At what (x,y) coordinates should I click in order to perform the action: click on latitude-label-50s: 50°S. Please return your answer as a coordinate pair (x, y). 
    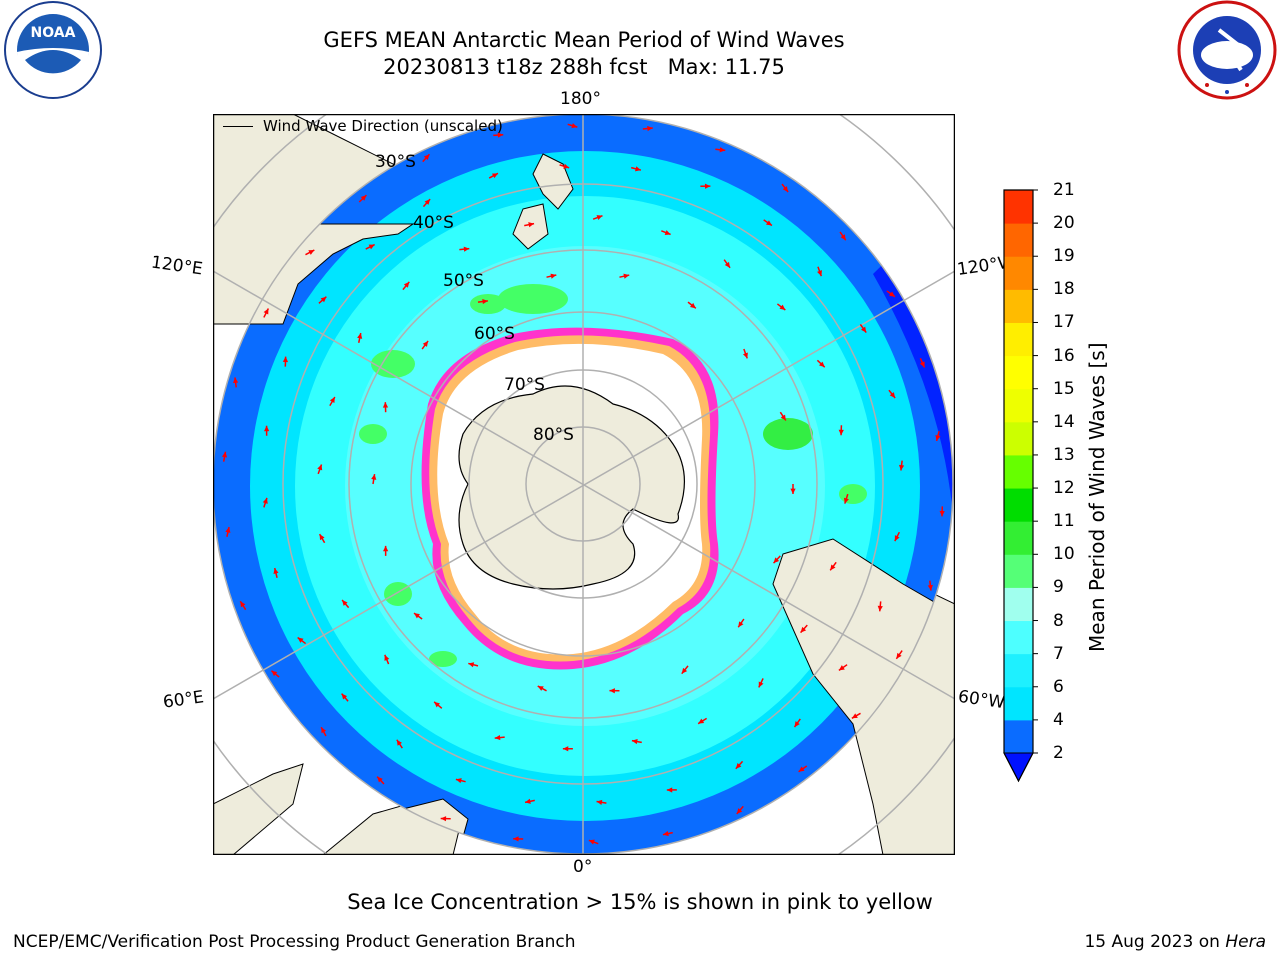
    Looking at the image, I should click on (463, 281).